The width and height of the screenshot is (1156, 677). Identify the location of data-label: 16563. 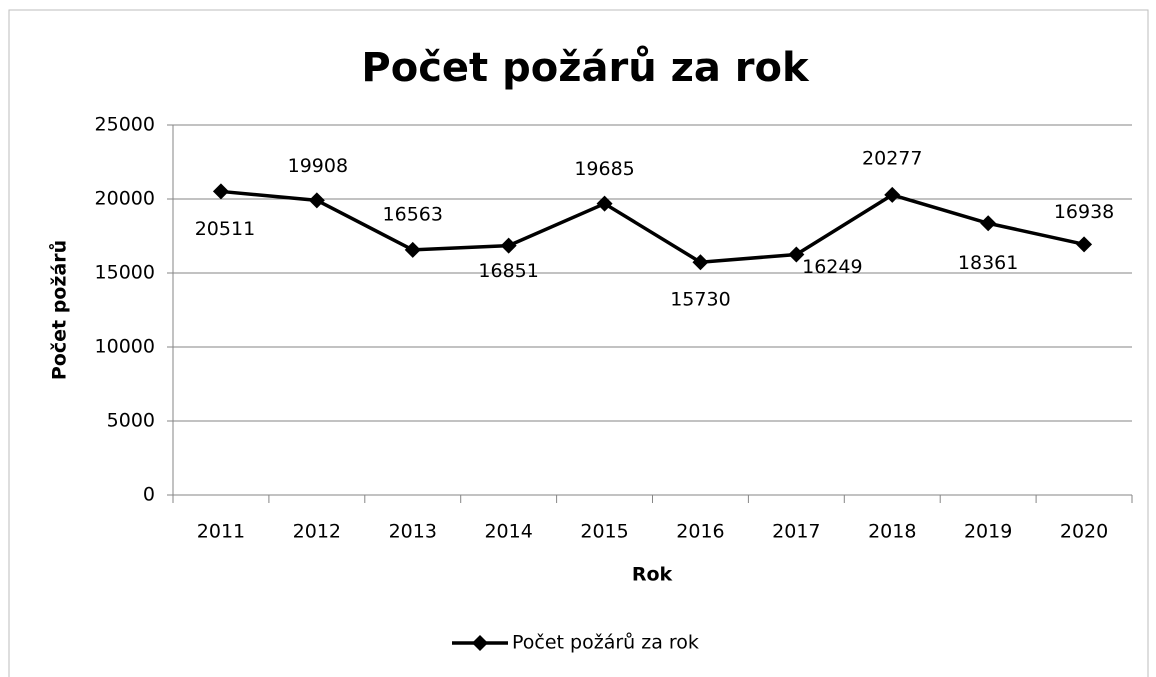
(413, 214).